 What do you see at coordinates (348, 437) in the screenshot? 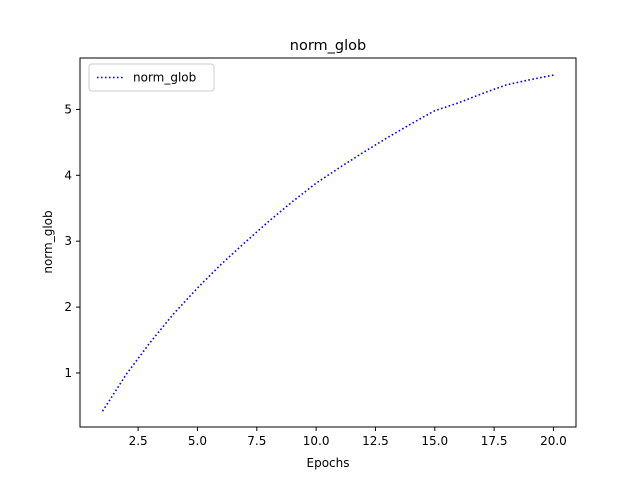
I see `x-axis: 2.5 5.0 7.5 10.0 12.5 15.0 17.5 20.0` at bounding box center [348, 437].